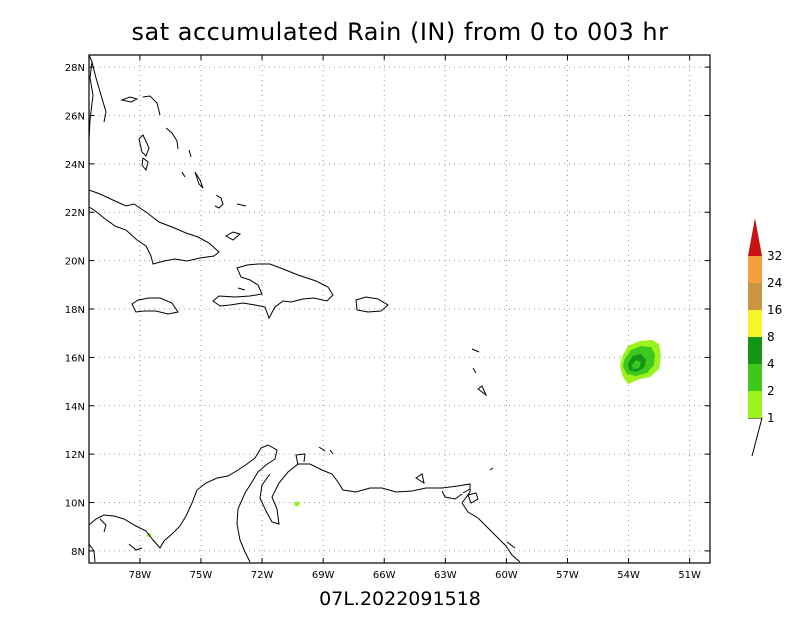 This screenshot has height=618, width=800. I want to click on lon-label: 75W, so click(201, 575).